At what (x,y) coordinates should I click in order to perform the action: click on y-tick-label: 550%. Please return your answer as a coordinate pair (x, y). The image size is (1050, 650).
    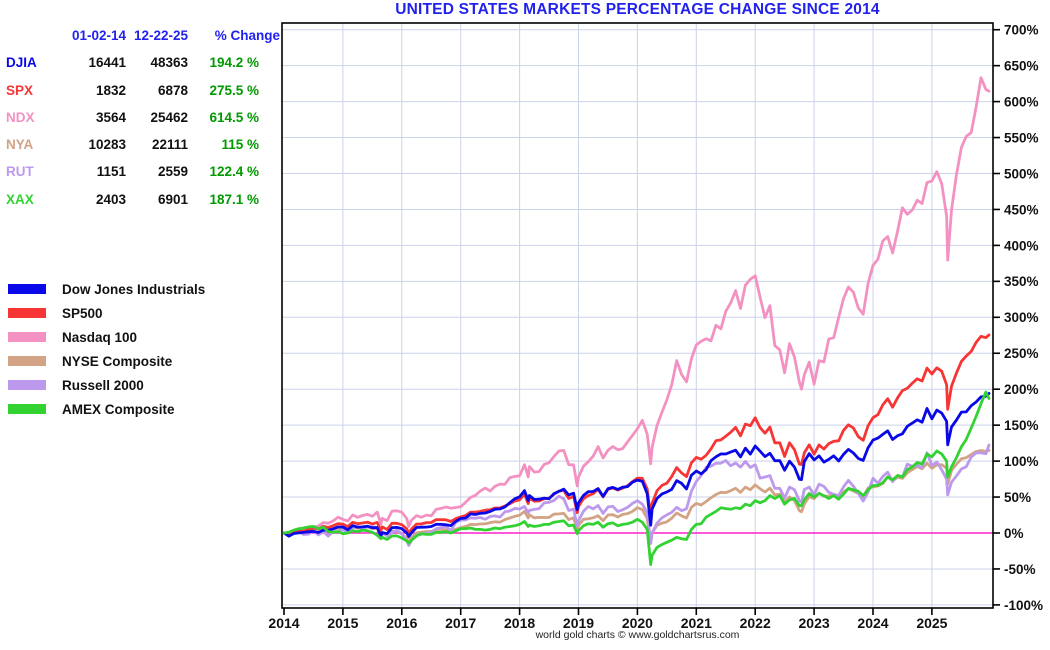
    Looking at the image, I should click on (1021, 137).